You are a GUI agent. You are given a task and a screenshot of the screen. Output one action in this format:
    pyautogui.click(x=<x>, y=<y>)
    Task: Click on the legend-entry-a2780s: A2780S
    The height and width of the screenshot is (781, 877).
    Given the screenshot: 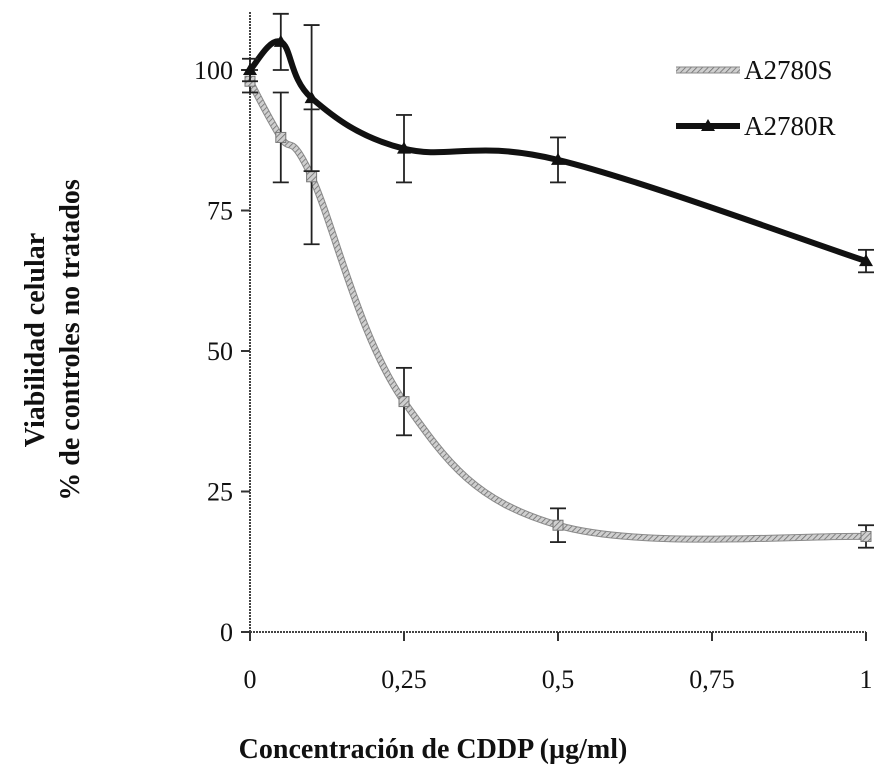 What is the action you would take?
    pyautogui.click(x=754, y=70)
    